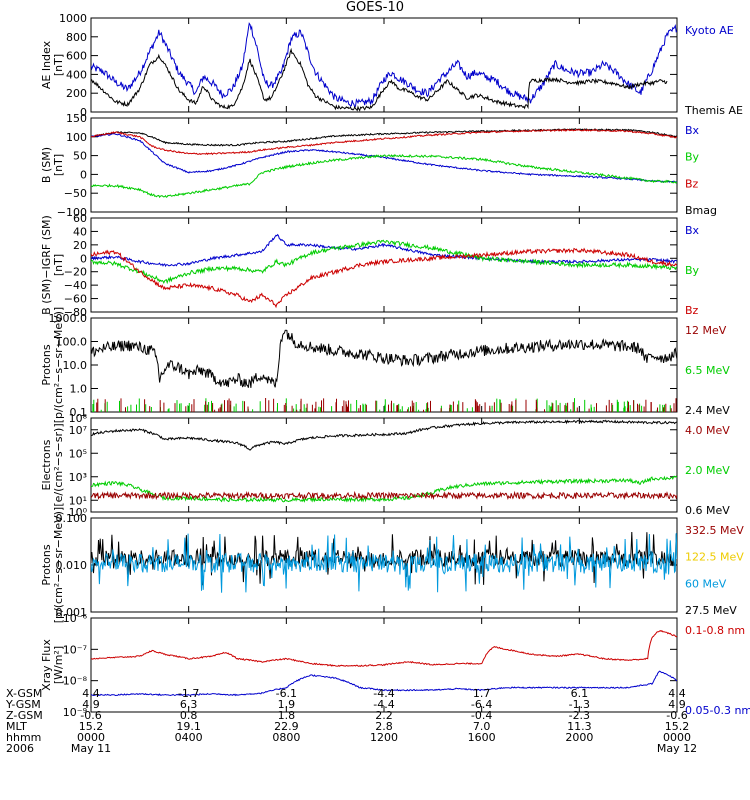 Image resolution: width=750 pixels, height=800 pixels. What do you see at coordinates (579, 704) in the screenshot?
I see `time-axis-value: -1.3` at bounding box center [579, 704].